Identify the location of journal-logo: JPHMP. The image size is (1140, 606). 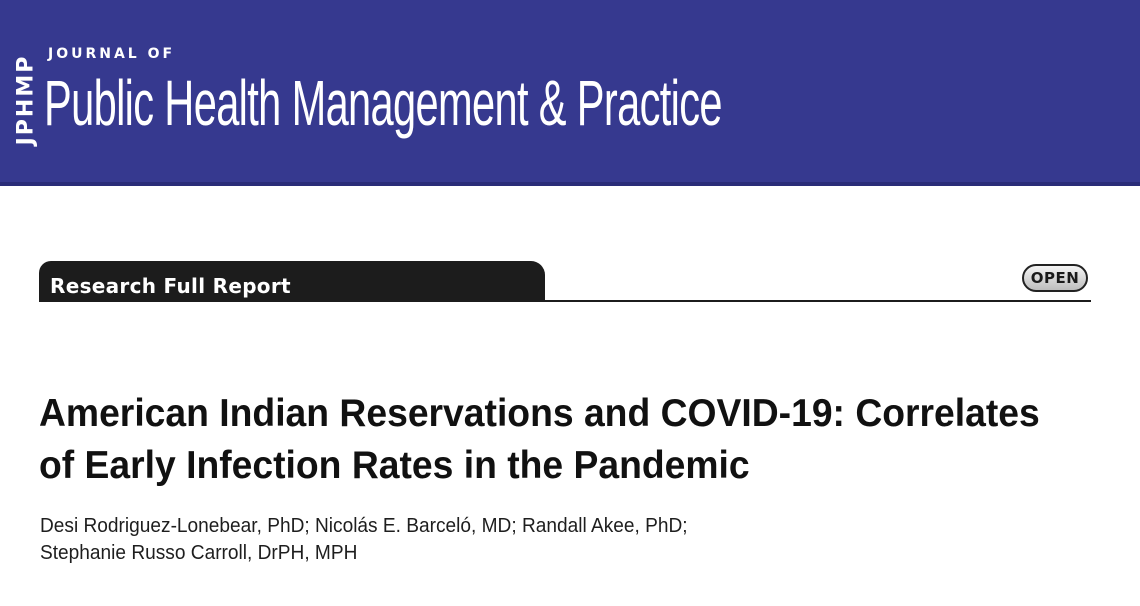
(26, 100).